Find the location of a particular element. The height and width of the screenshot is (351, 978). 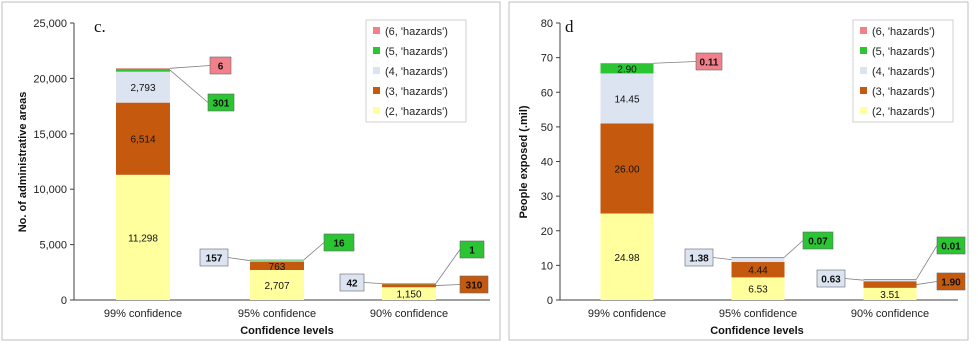

callout-label: 310 is located at coordinates (474, 286).